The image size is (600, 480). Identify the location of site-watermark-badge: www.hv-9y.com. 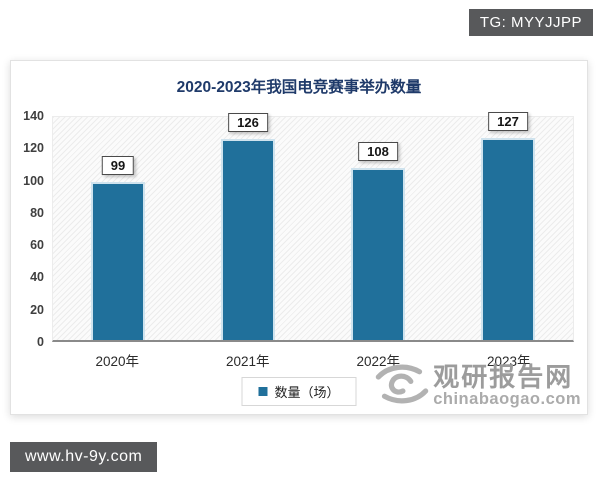
(84, 457).